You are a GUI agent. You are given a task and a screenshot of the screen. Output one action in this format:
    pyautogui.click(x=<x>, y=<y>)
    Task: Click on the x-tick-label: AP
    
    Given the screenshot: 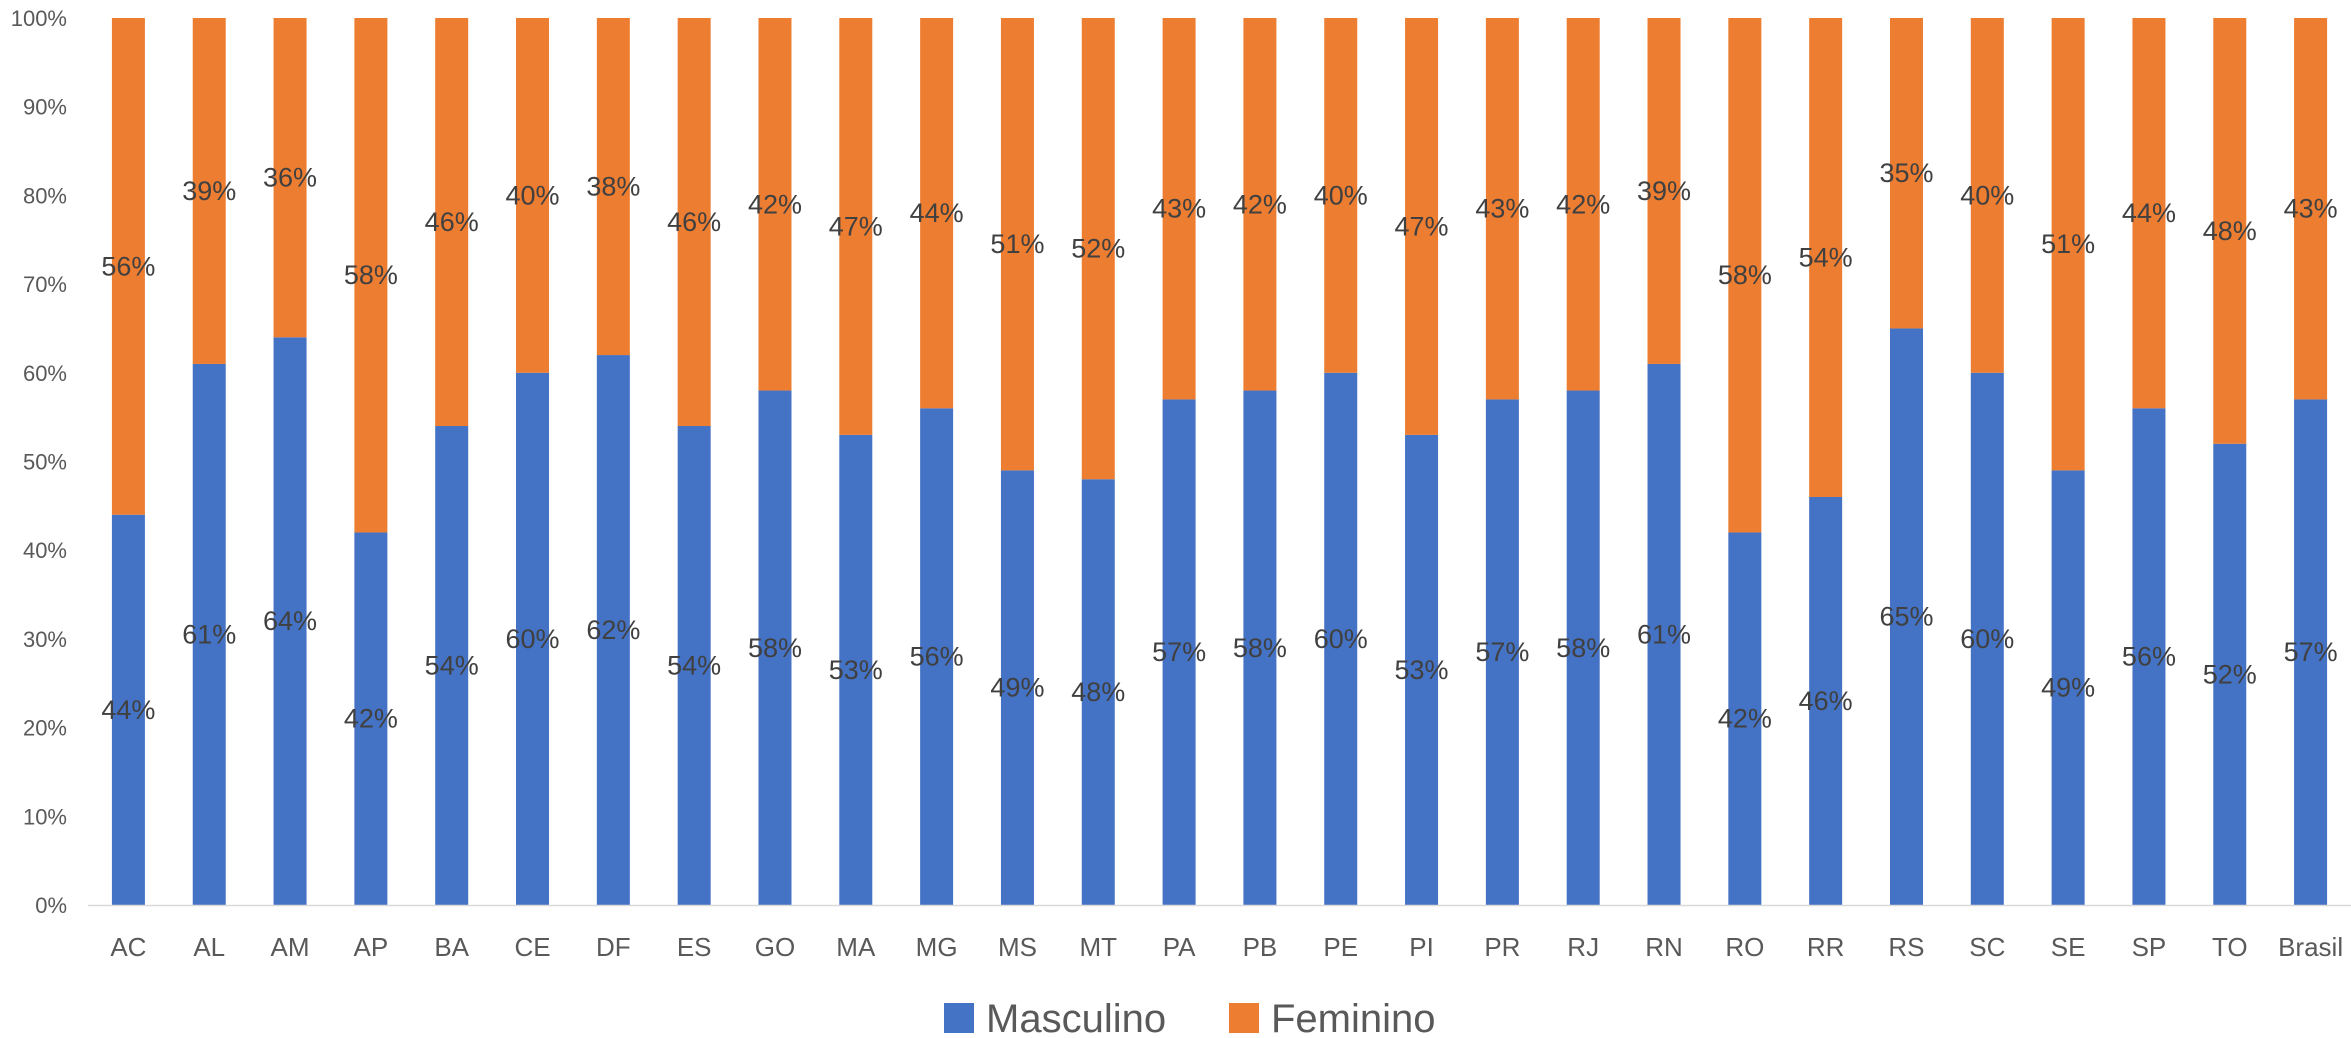 What is the action you would take?
    pyautogui.click(x=371, y=947)
    